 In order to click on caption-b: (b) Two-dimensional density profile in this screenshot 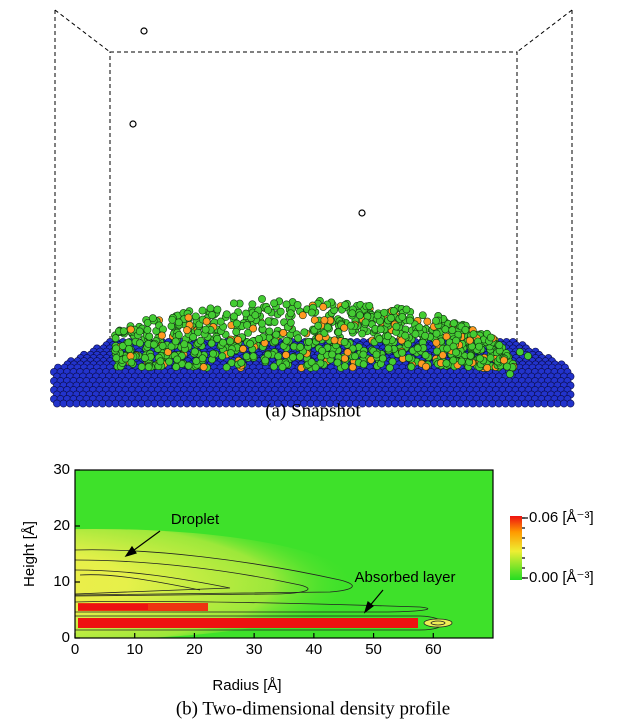, I will do `click(313, 708)`.